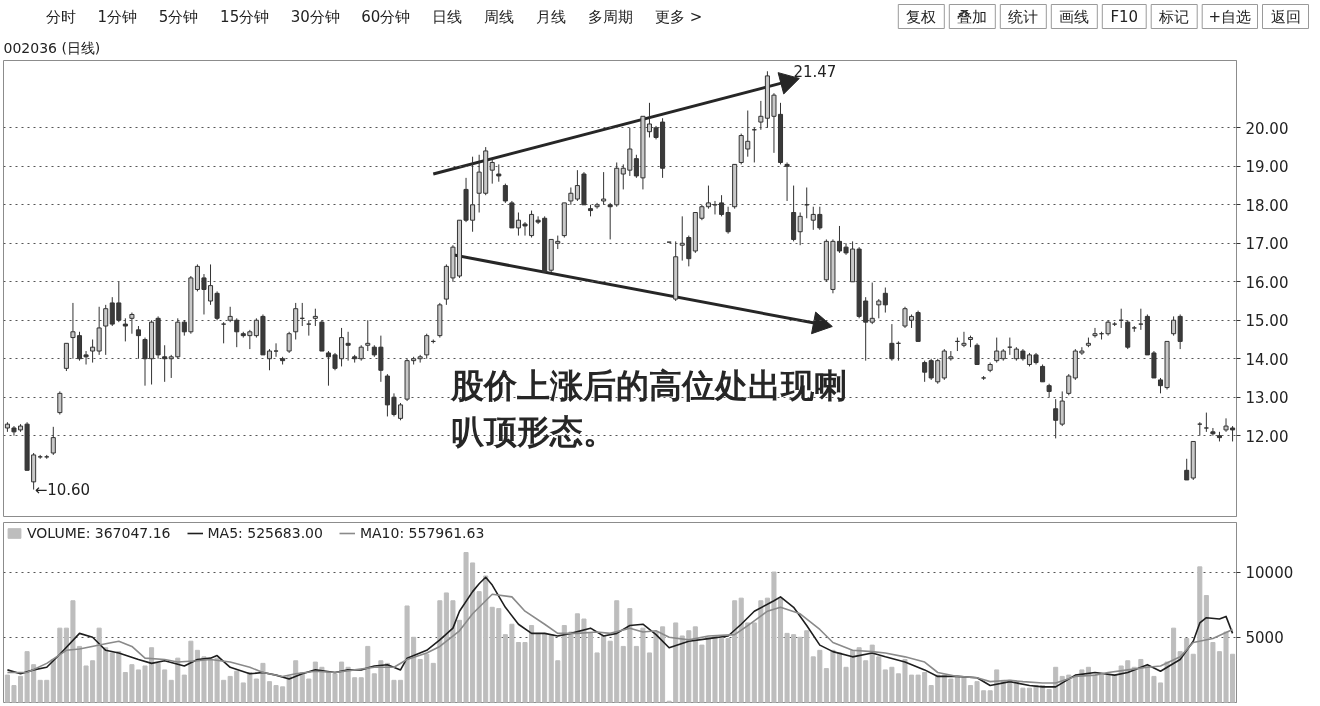 This screenshot has height=706, width=1320. I want to click on text: 标记, so click(1174, 16).